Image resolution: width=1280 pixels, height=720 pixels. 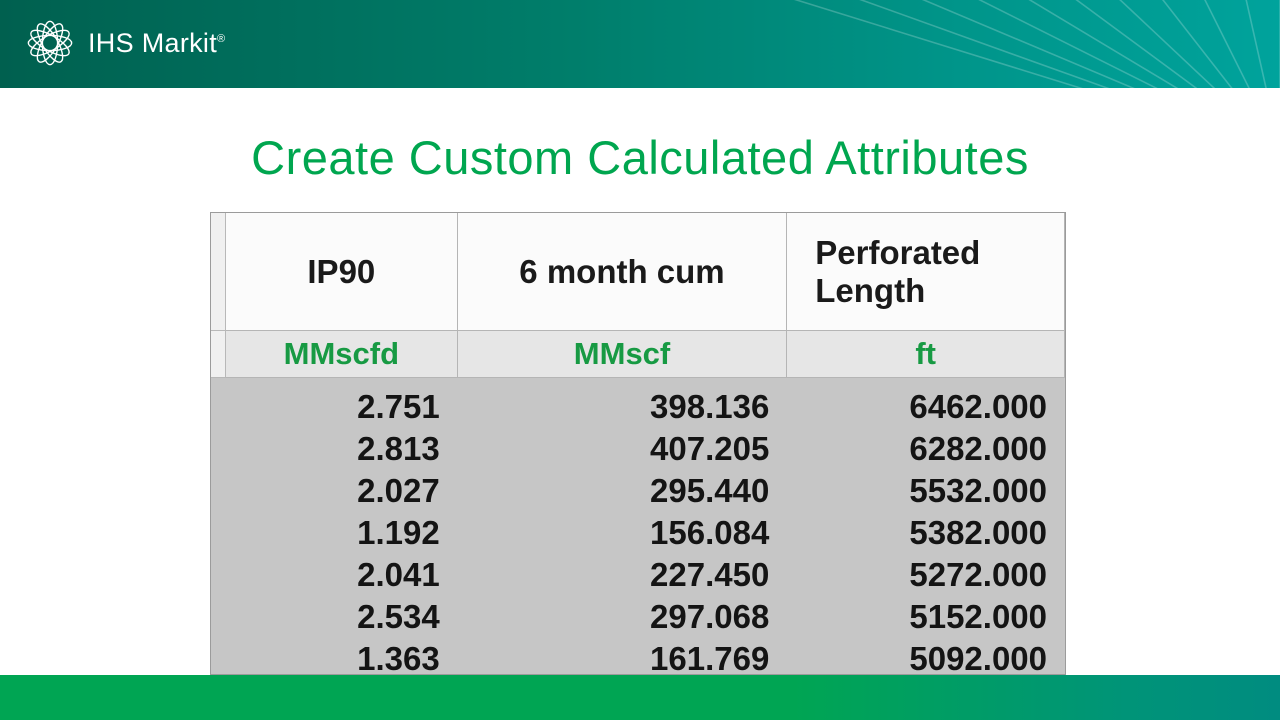 I want to click on header-rays-decoration, so click(x=1036, y=44).